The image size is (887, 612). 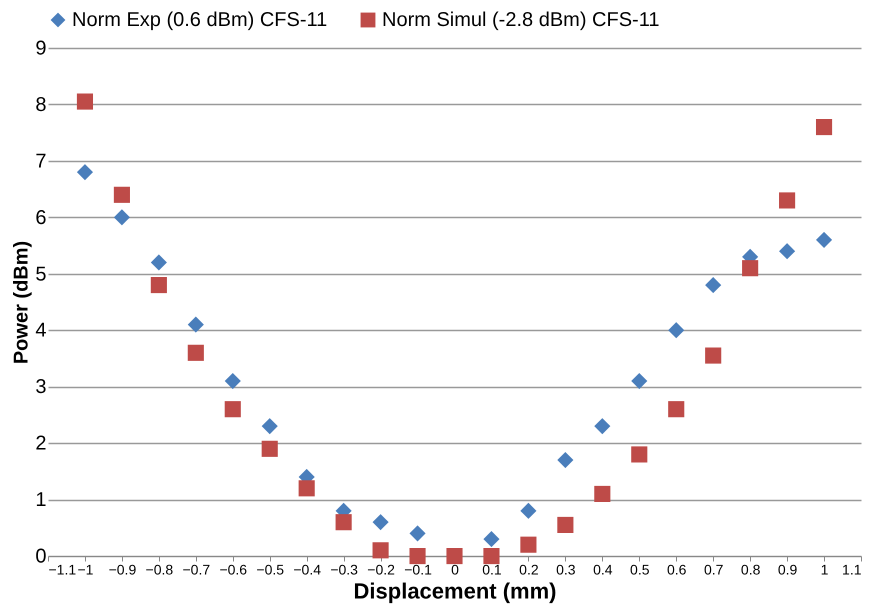 I want to click on x-tick-label: −1, so click(x=85, y=570).